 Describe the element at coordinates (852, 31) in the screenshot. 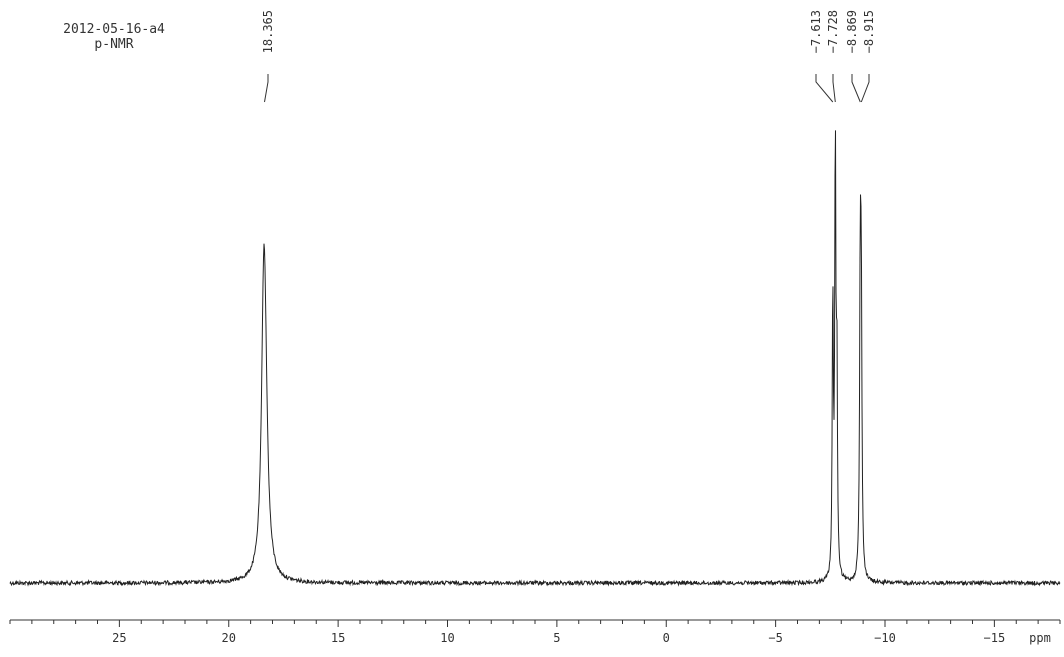

I see `peak-label: −8.869` at that location.